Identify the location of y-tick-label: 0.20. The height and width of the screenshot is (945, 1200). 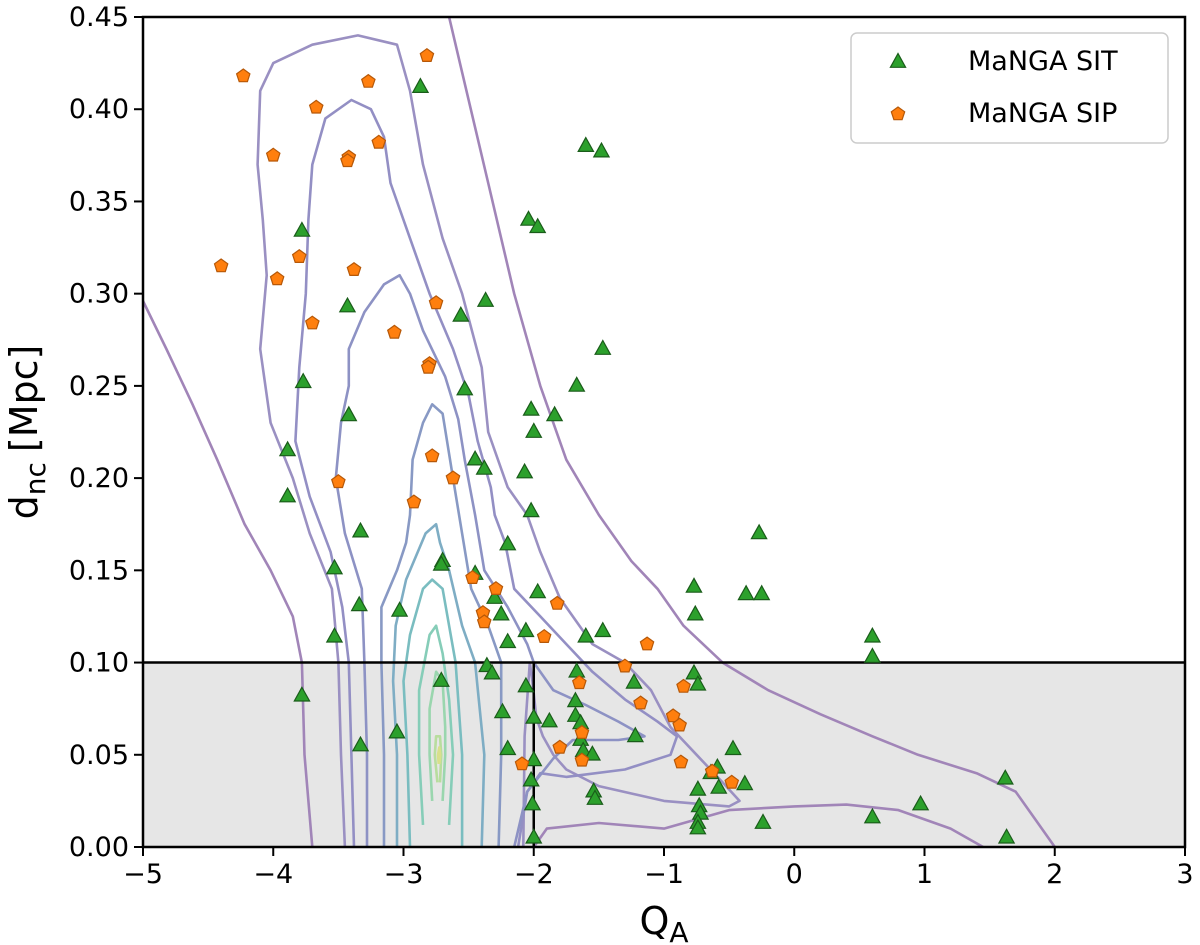
(99, 478).